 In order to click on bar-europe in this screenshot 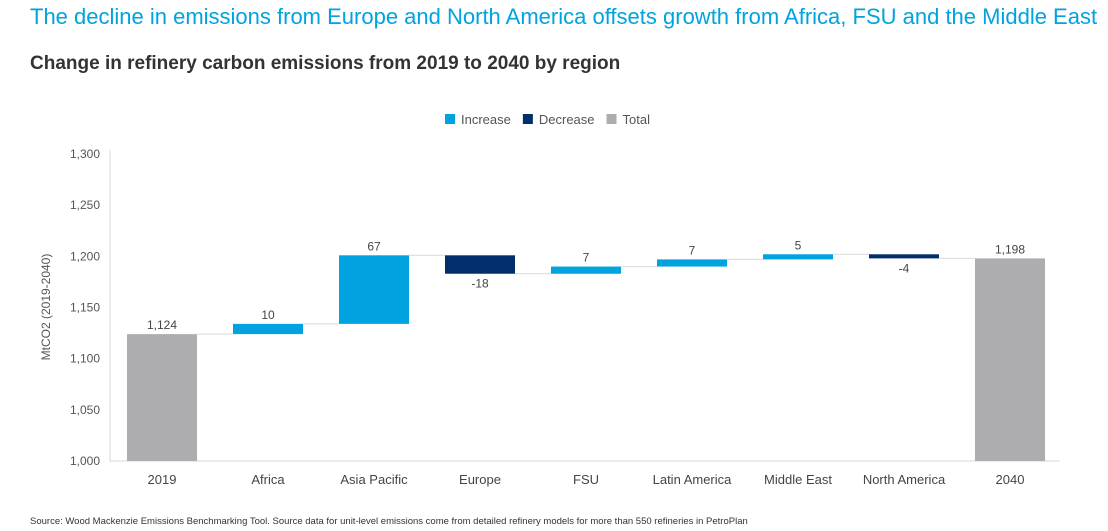, I will do `click(480, 264)`.